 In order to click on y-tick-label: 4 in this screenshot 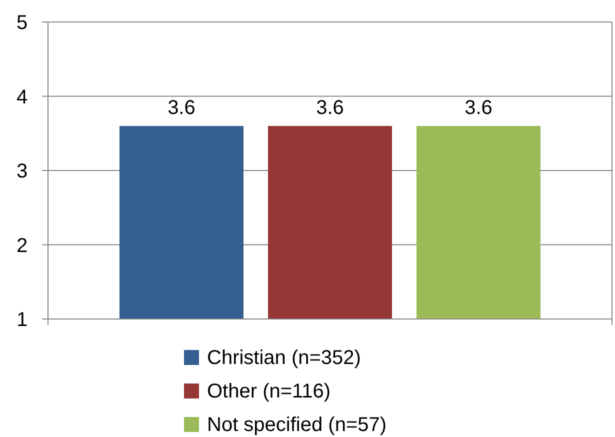, I will do `click(22, 97)`.